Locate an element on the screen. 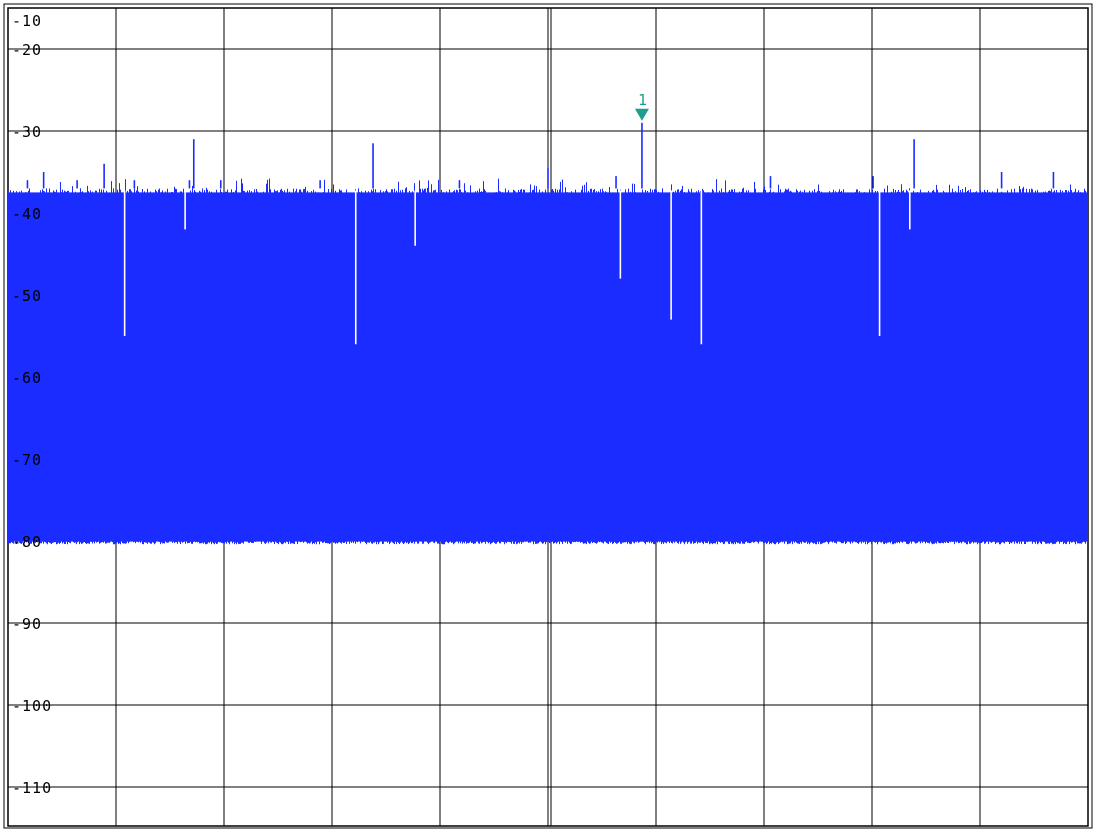 The height and width of the screenshot is (830, 1095). y-tick-label: -60 is located at coordinates (27, 378).